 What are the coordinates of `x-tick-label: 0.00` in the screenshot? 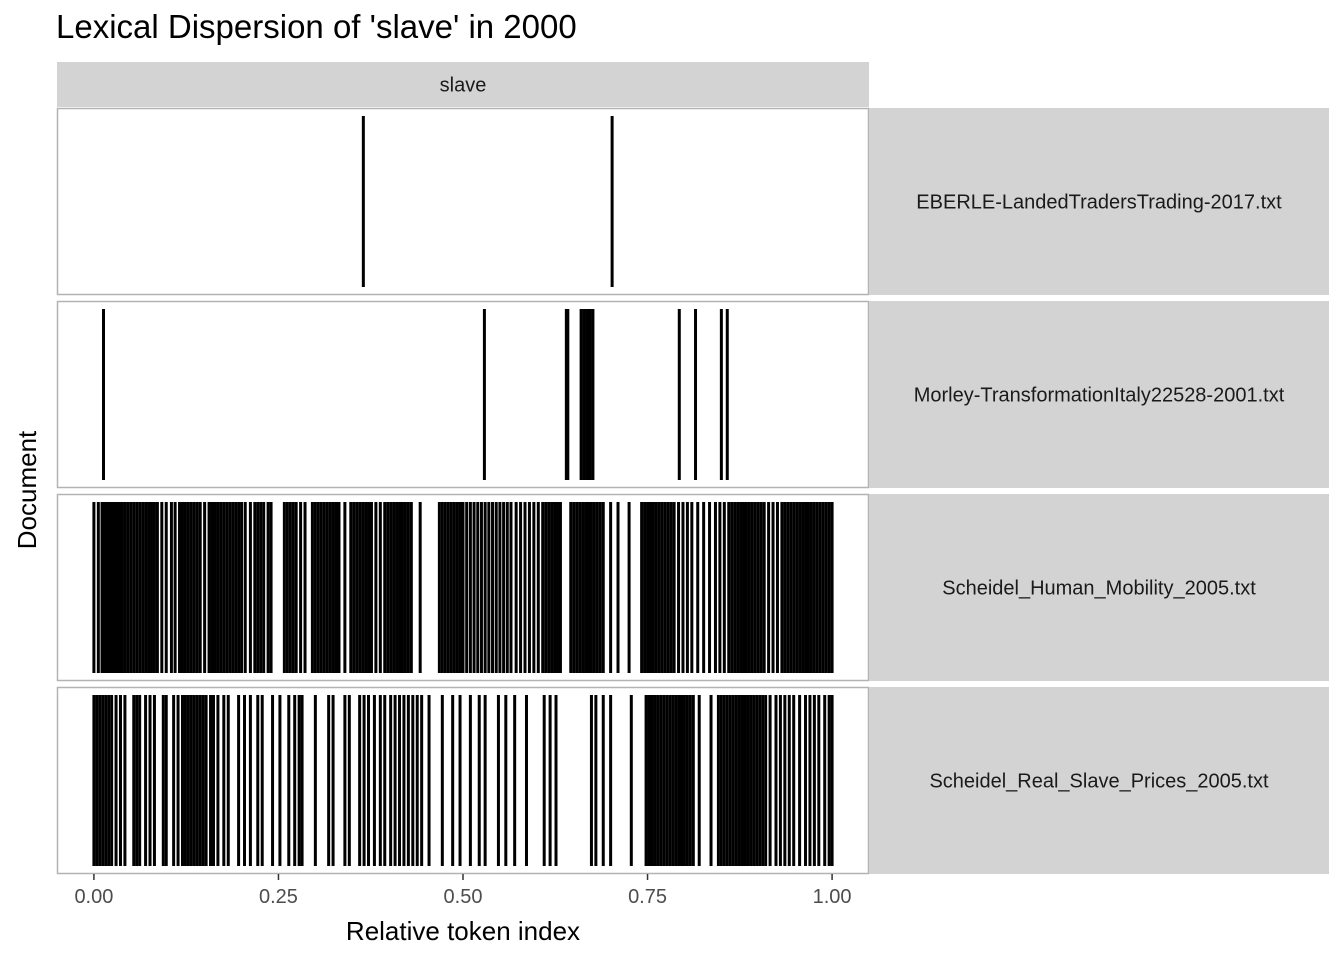 It's located at (93, 897).